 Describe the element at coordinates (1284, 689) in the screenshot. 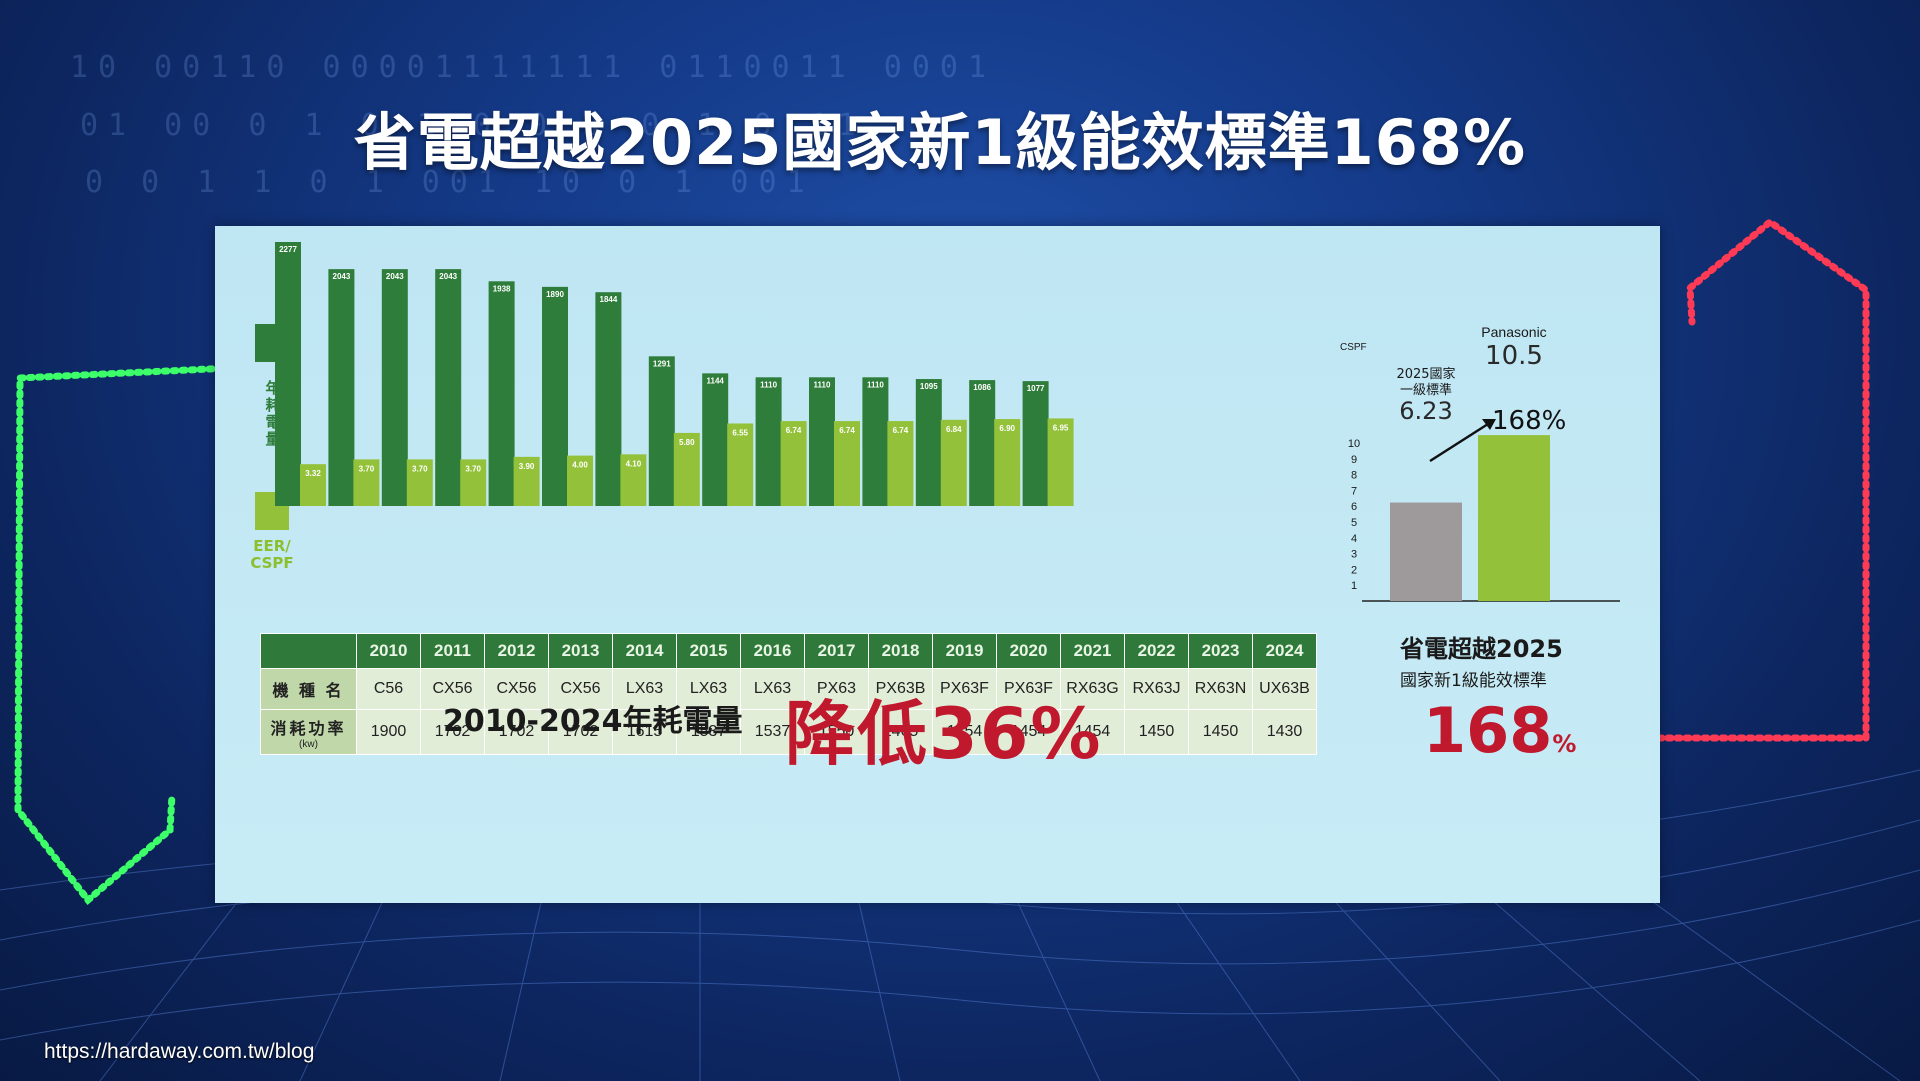

I see `table-model-2024: UX63B` at that location.